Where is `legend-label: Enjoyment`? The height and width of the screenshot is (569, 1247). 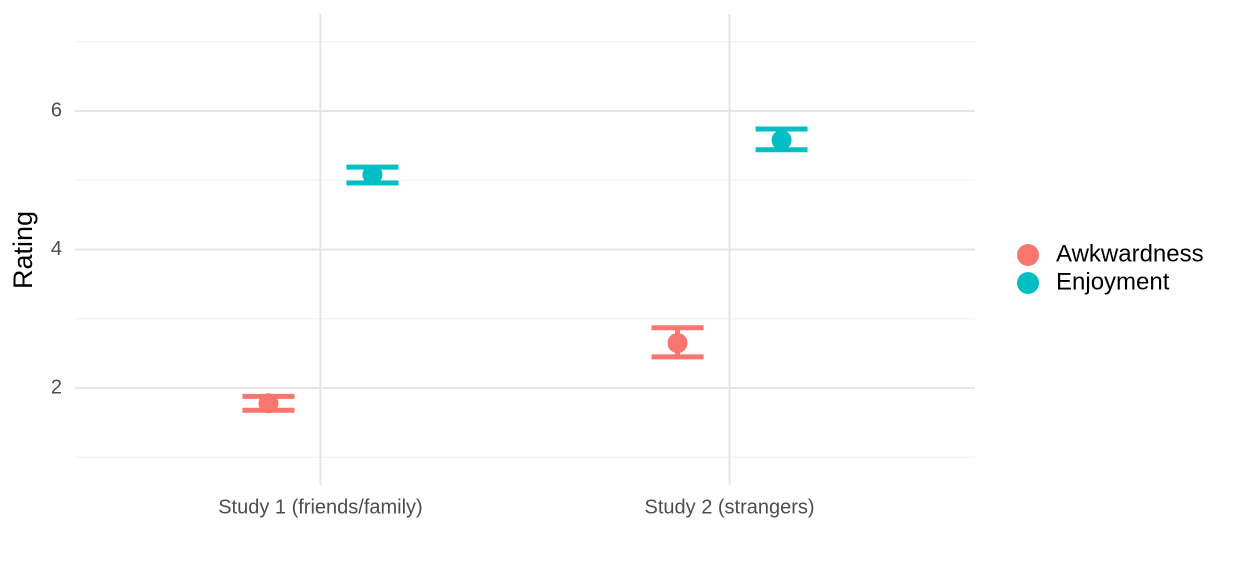 legend-label: Enjoyment is located at coordinates (1113, 281).